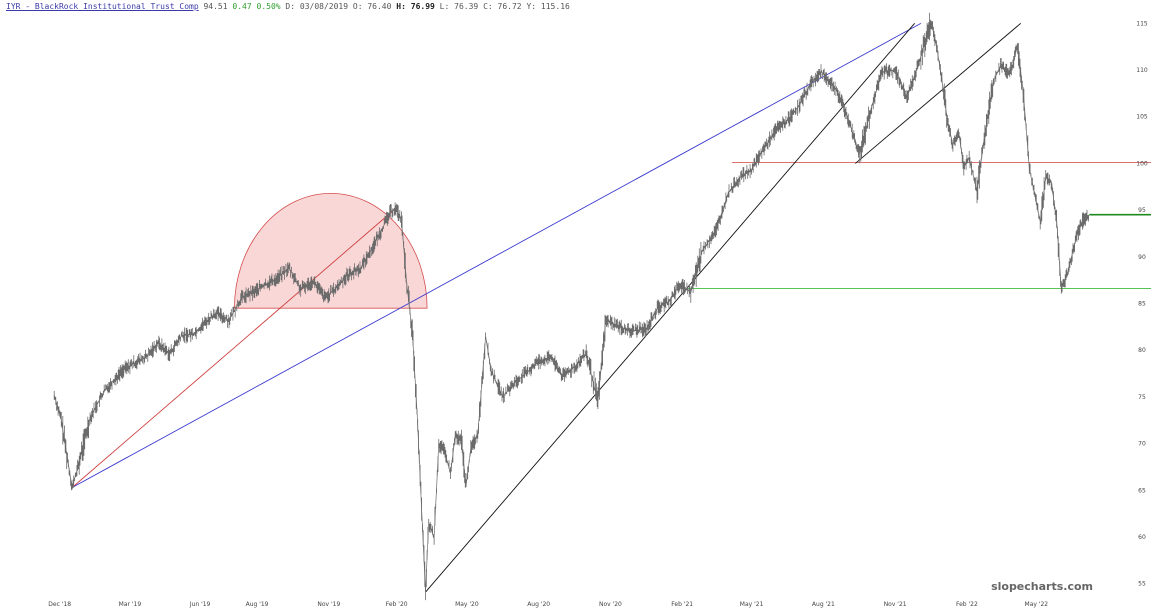  I want to click on close-value: 76.72, so click(509, 6).